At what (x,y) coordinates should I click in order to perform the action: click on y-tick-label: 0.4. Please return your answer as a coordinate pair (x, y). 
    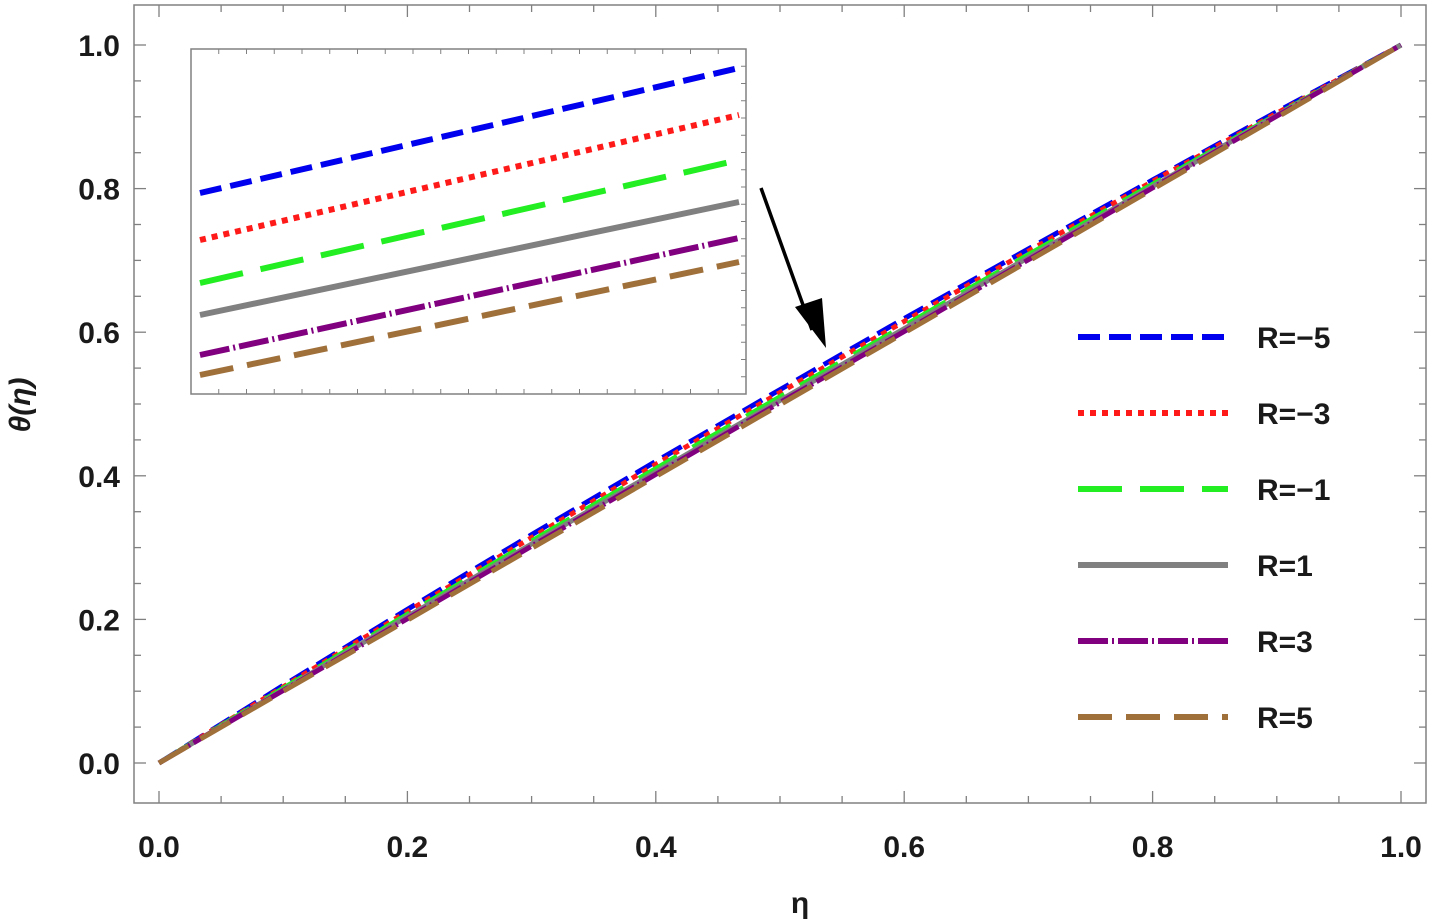
    Looking at the image, I should click on (99, 477).